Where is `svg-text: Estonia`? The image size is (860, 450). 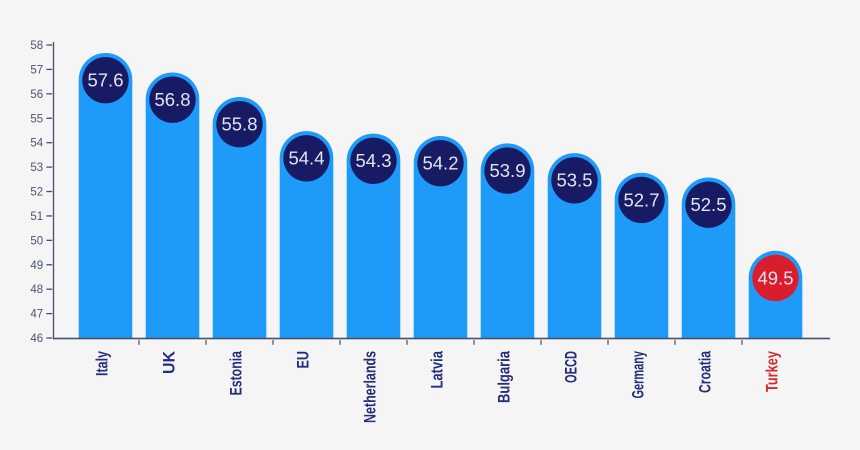 svg-text: Estonia is located at coordinates (237, 372).